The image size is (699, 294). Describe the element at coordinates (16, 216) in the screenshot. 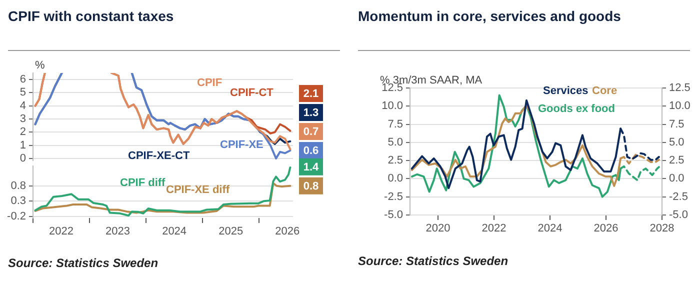

I see `y-tick-label: -0.2` at that location.